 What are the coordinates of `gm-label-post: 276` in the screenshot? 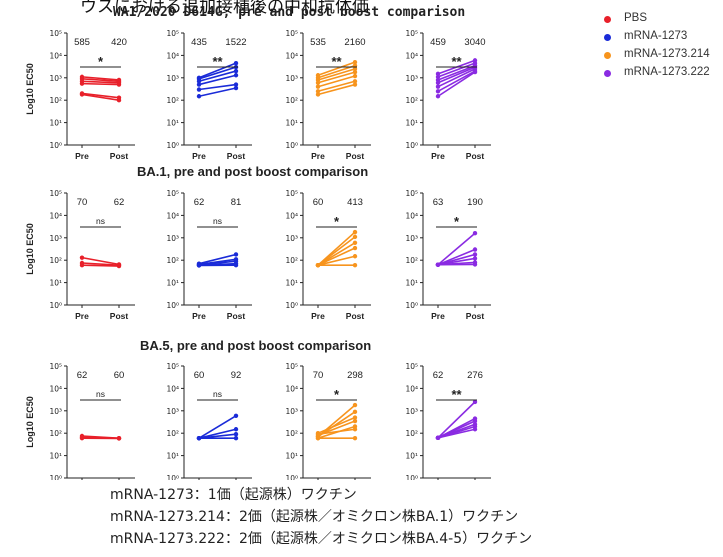 It's located at (475, 375).